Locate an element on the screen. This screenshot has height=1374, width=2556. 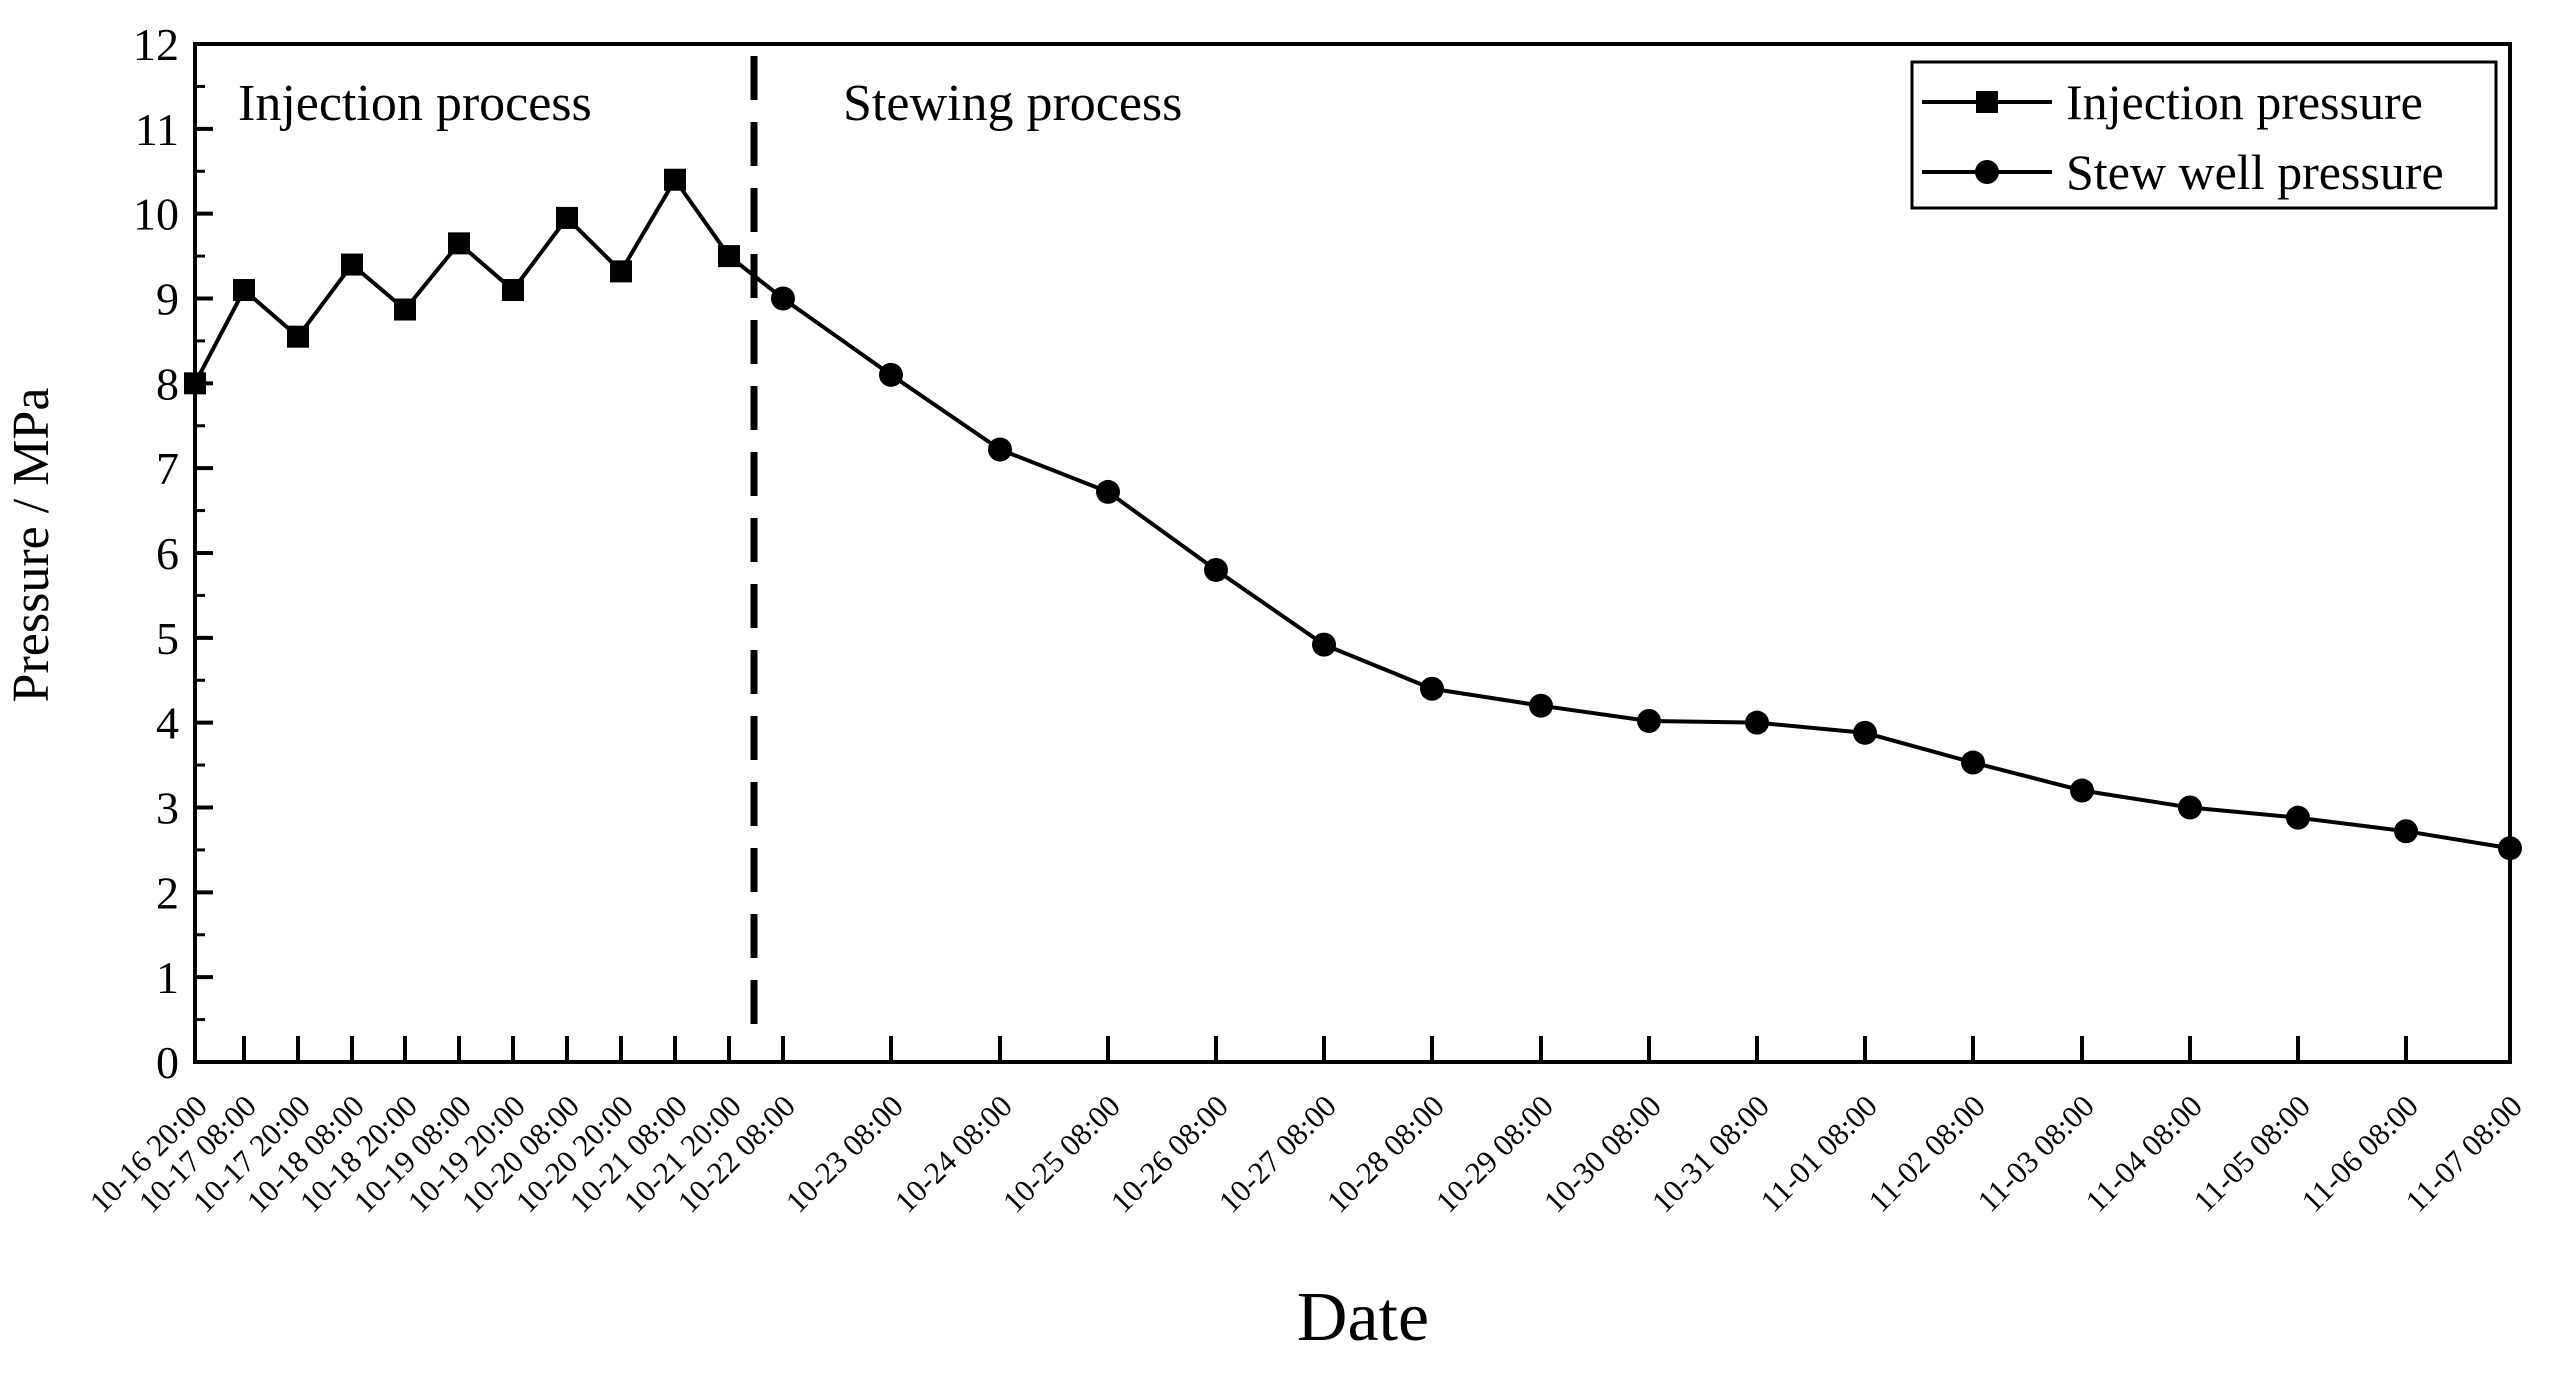
legend-entry-label: Stew well pressure is located at coordinates (2255, 172).